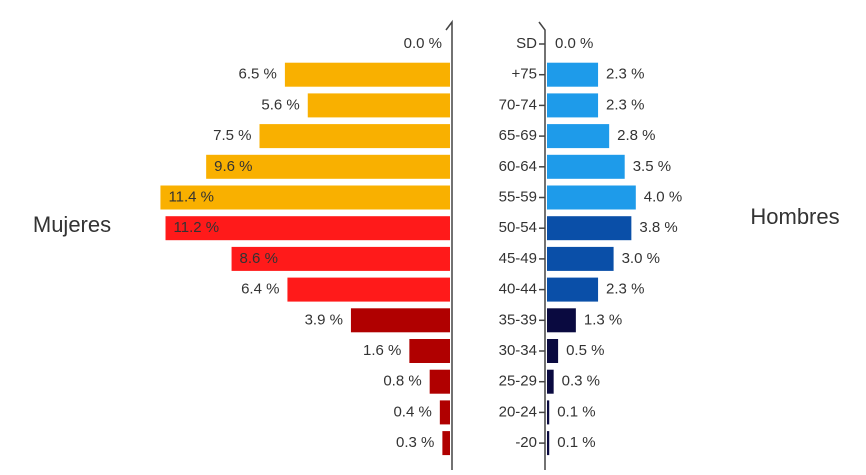 This screenshot has width=866, height=475. What do you see at coordinates (260, 289) in the screenshot?
I see `value-label: 6.4 %` at bounding box center [260, 289].